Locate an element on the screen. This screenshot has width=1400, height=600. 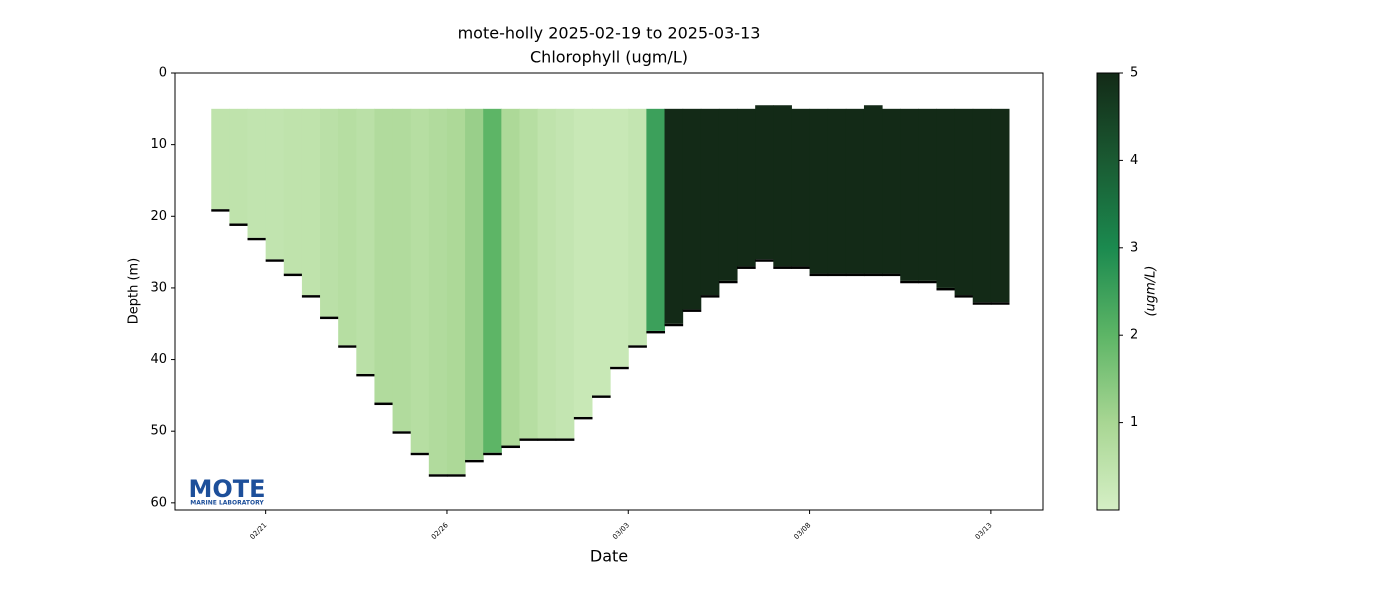
x-tick-label: 03/08 is located at coordinates (802, 531).